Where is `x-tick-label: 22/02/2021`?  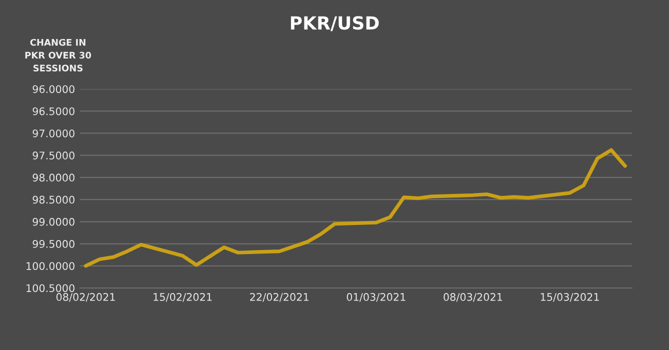
x-tick-label: 22/02/2021 is located at coordinates (279, 297).